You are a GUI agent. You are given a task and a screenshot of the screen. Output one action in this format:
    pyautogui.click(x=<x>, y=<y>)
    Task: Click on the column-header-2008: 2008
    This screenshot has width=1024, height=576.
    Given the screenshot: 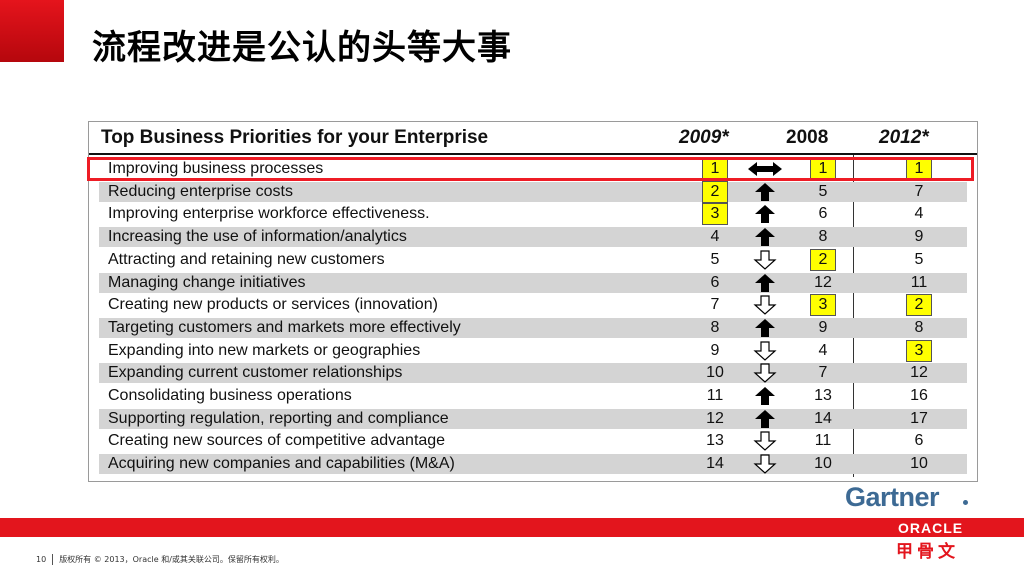 What is the action you would take?
    pyautogui.click(x=807, y=137)
    